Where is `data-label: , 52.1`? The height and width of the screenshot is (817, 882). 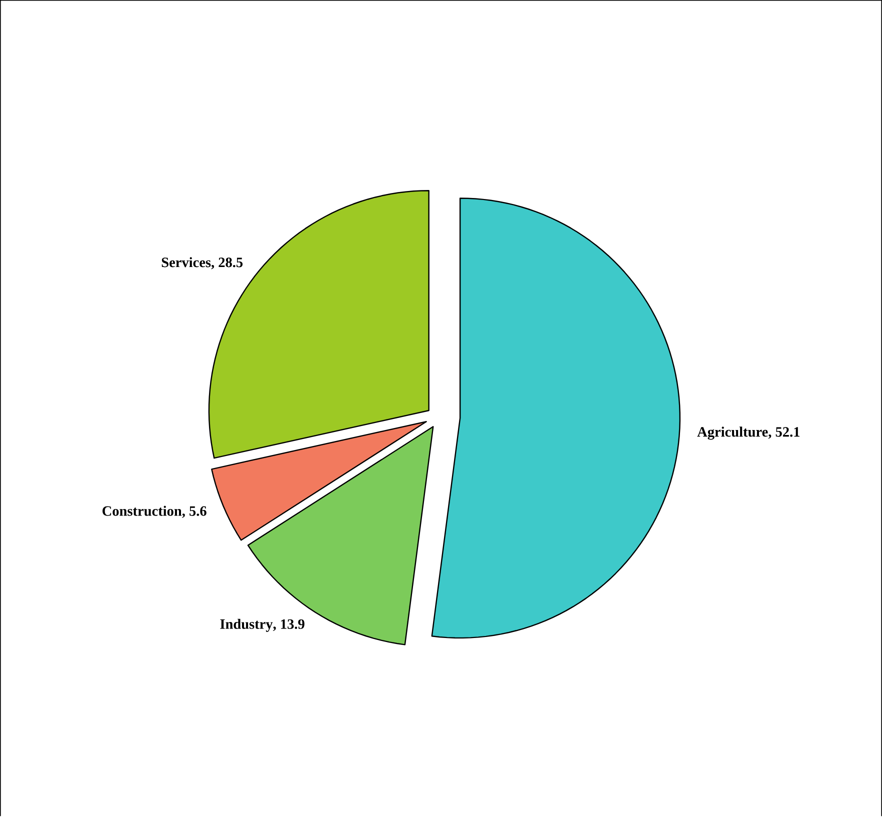
data-label: , 52.1 is located at coordinates (784, 433).